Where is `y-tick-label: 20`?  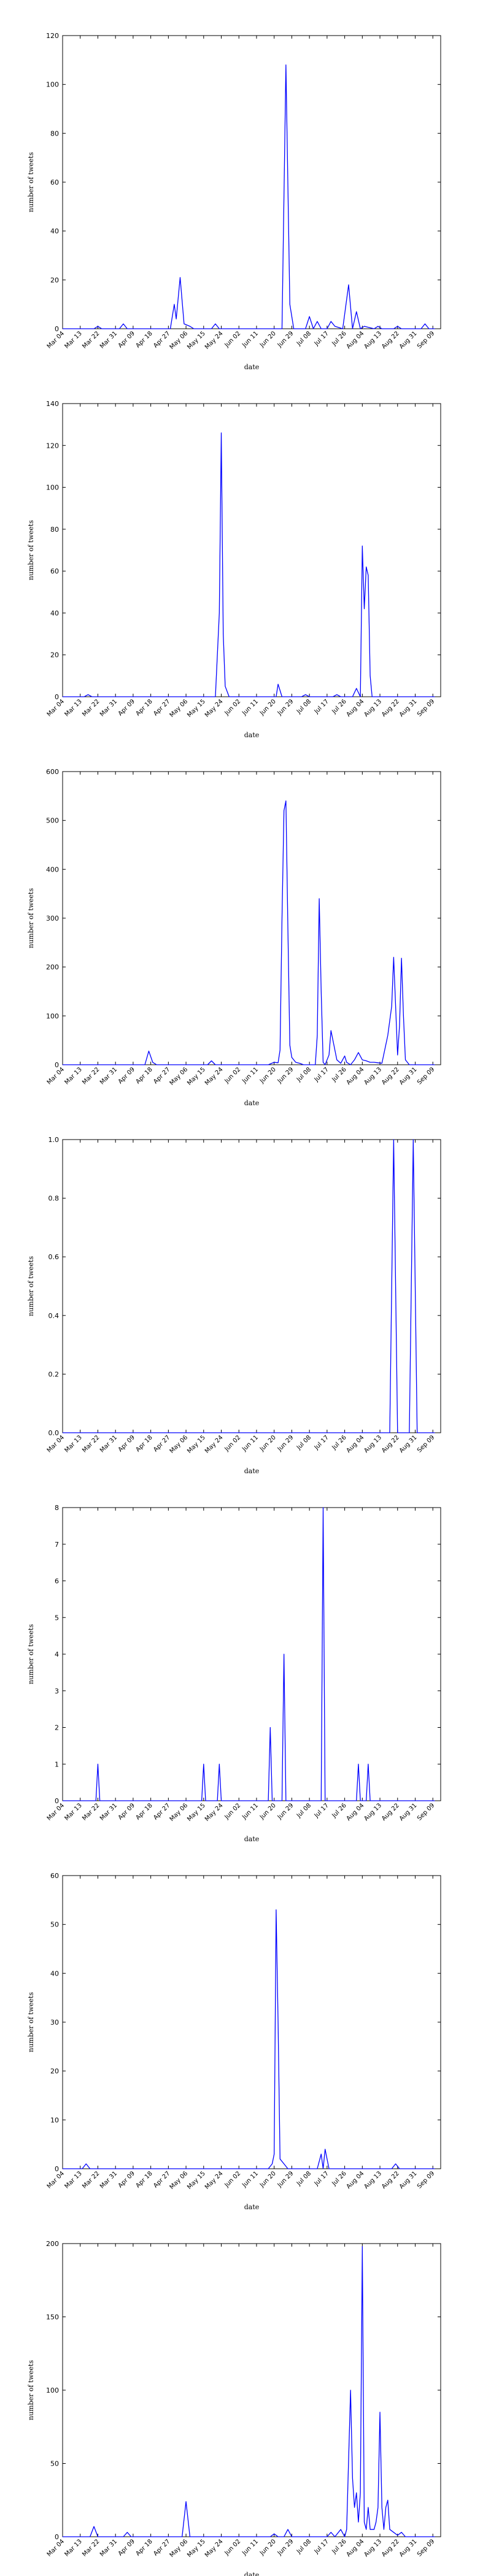 y-tick-label: 20 is located at coordinates (54, 2072).